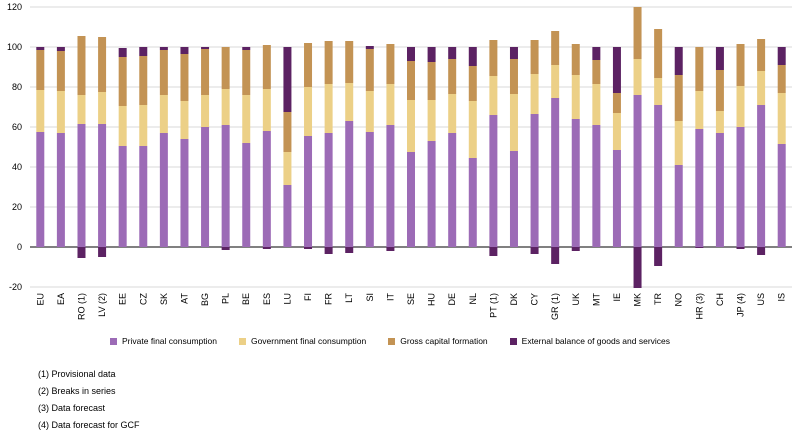 Image resolution: width=800 pixels, height=435 pixels. I want to click on x-category-label: SK, so click(164, 299).